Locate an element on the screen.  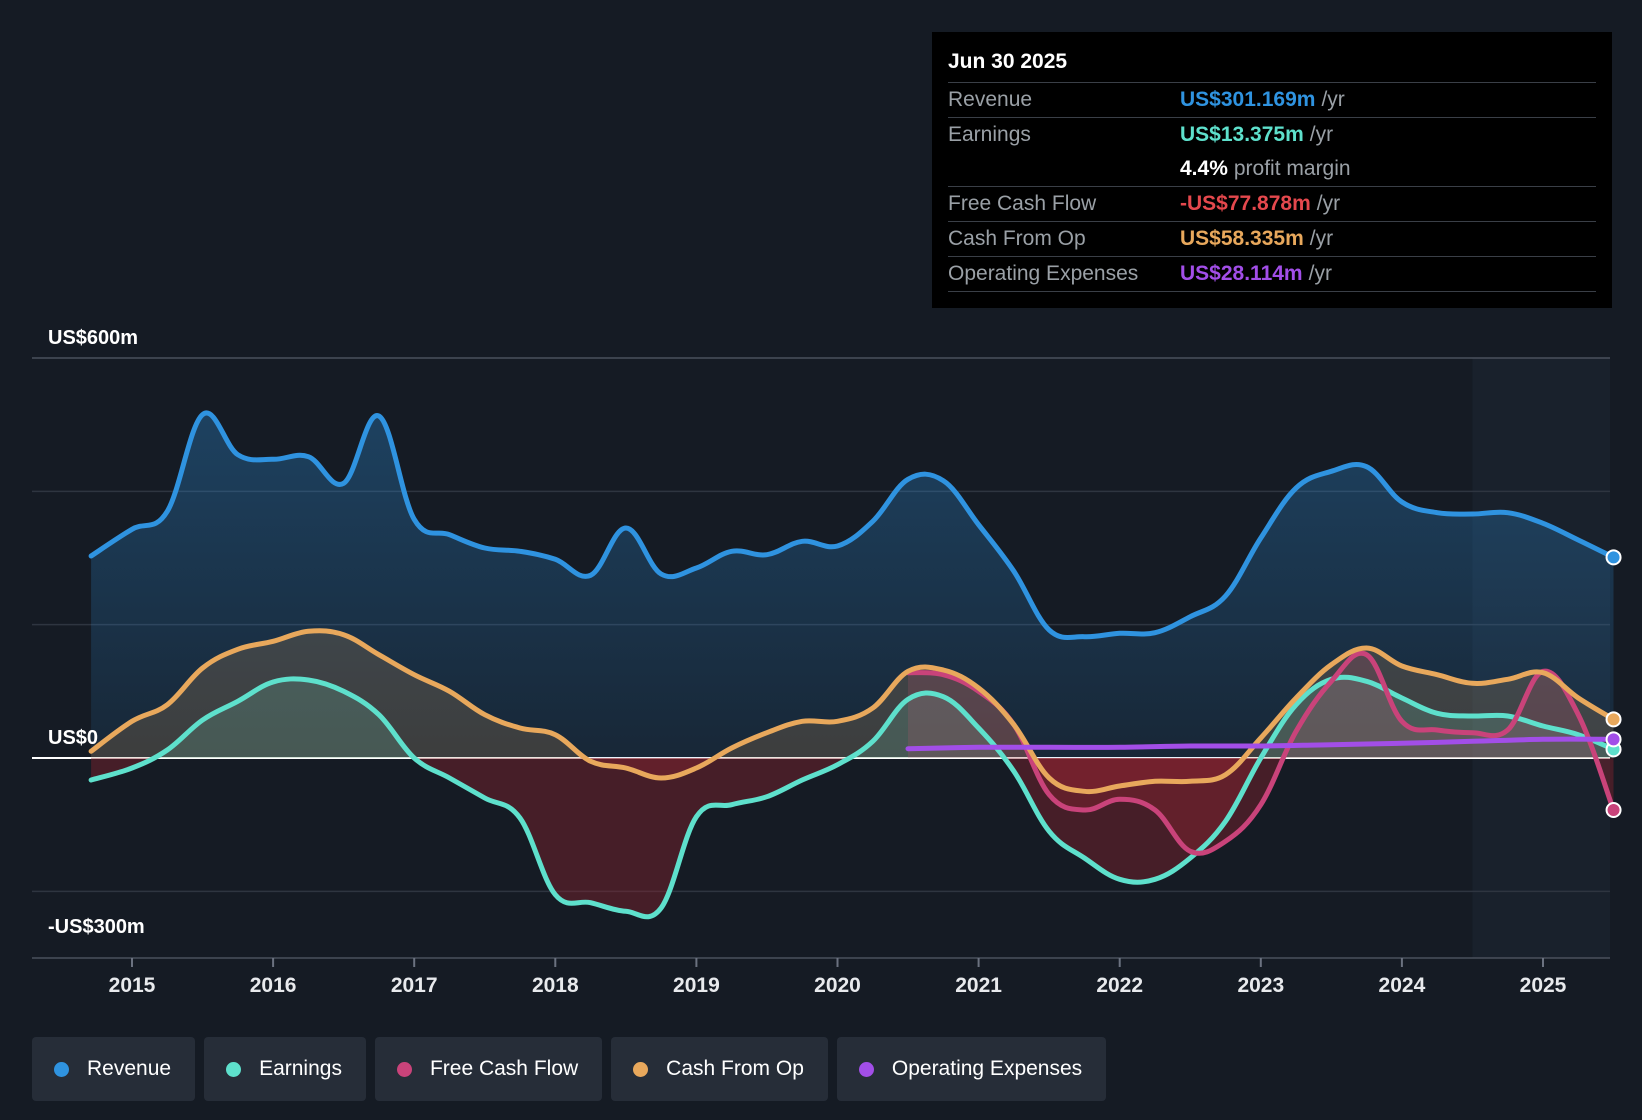
x-tick-label: 2018 is located at coordinates (555, 985).